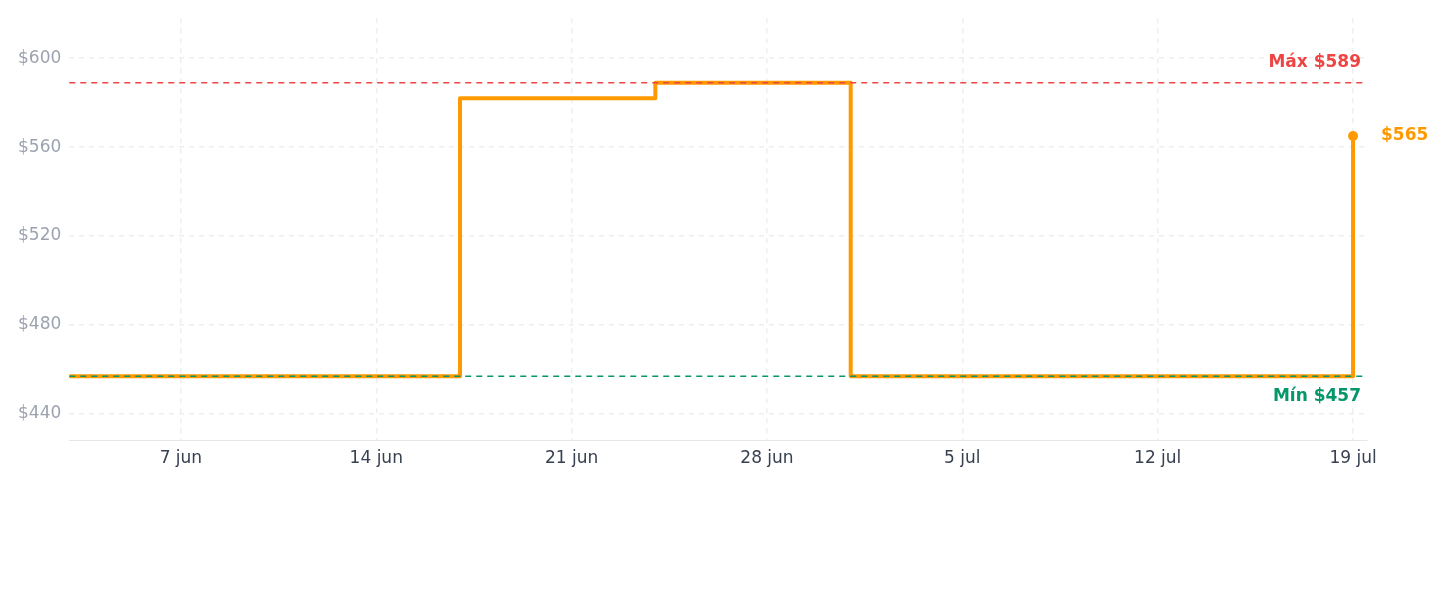  I want to click on y-tick-label: $520, so click(40, 234).